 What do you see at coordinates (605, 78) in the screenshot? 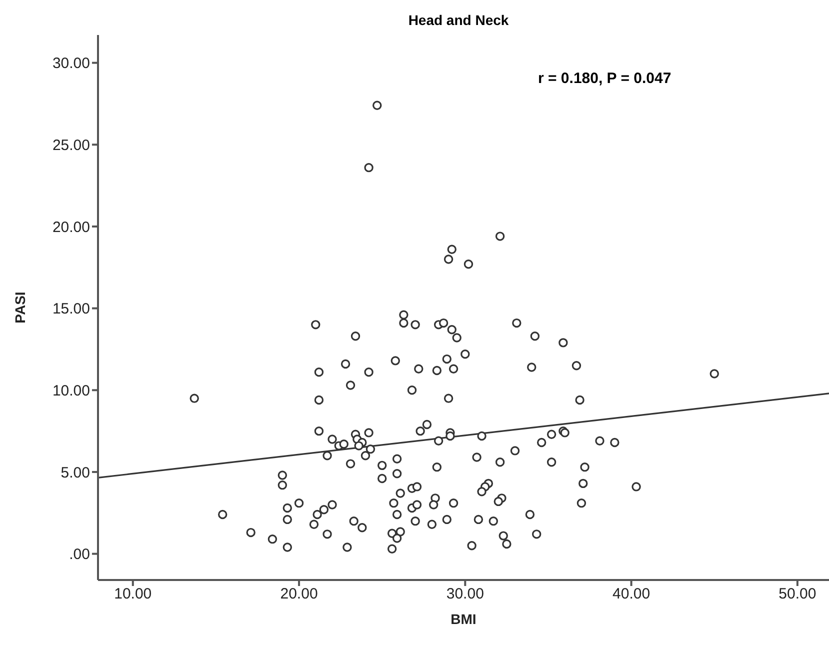
I see `annotation: r = 0.180, P = 0.047` at bounding box center [605, 78].